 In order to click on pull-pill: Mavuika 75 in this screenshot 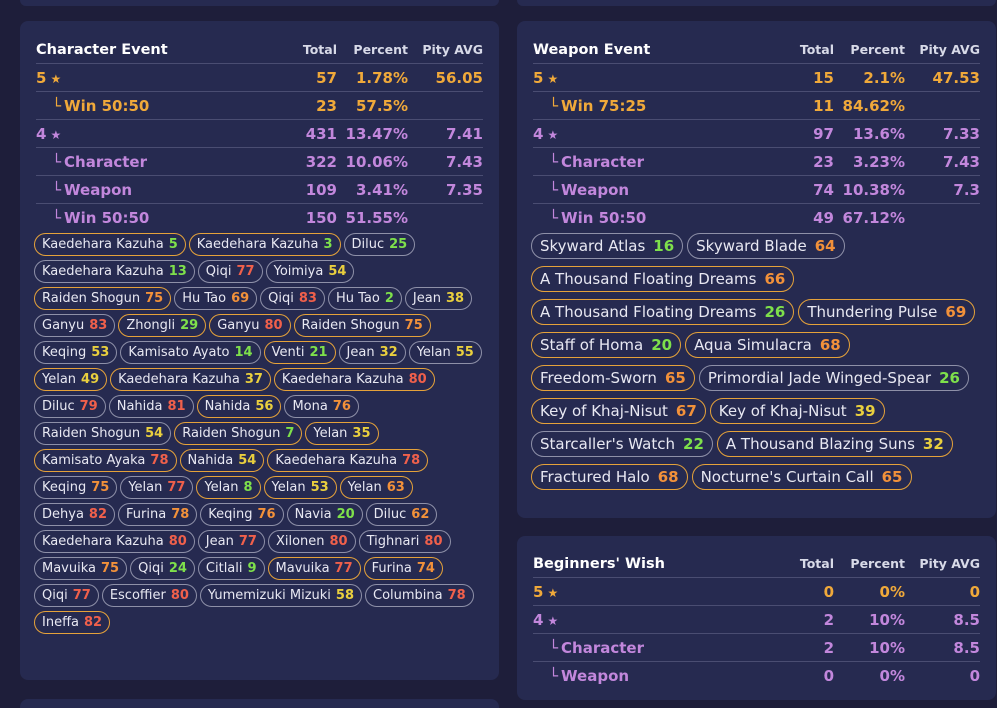, I will do `click(81, 568)`.